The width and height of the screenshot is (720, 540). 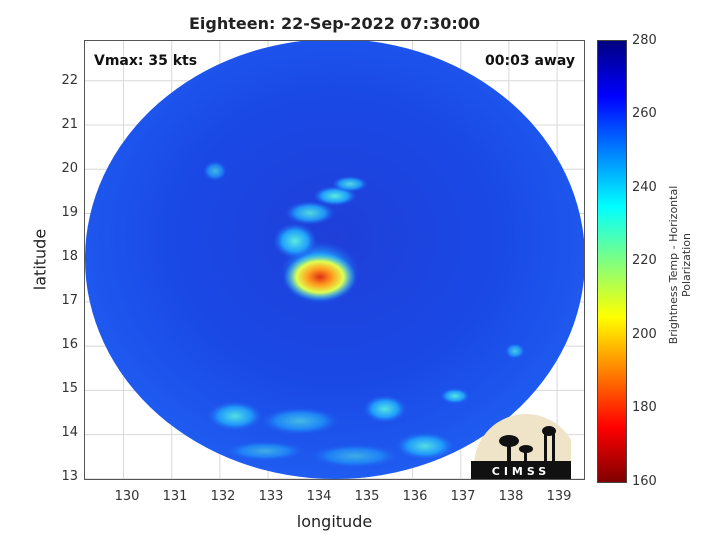 I want to click on time-away-label: 00:03 away, so click(x=530, y=61).